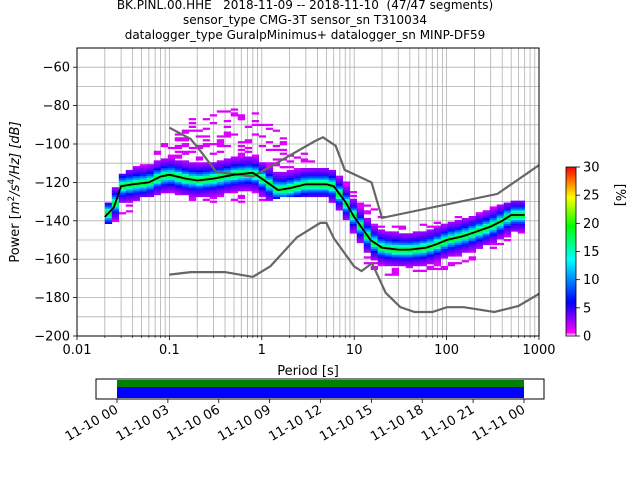  I want to click on y-axis: −60 −80 −100 −120 −140 −160 −180 −200, so click(55, 203).